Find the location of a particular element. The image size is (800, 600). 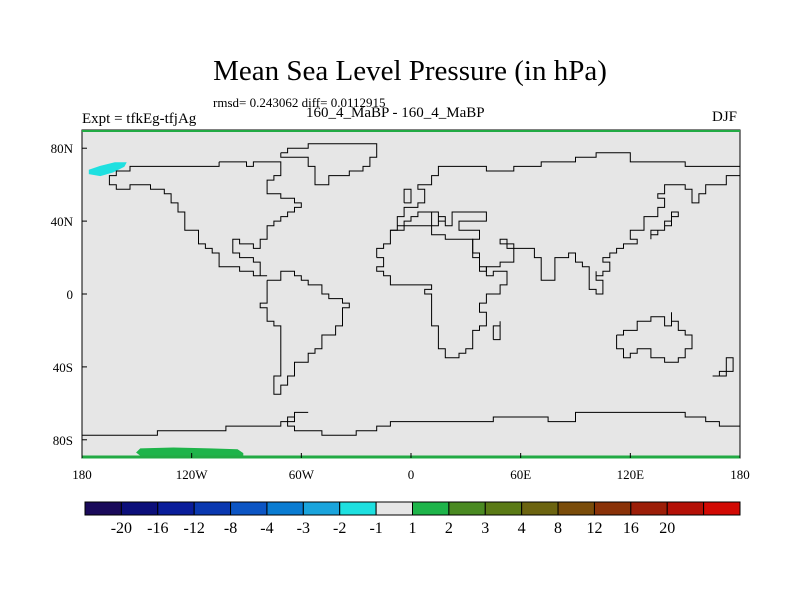

anomaly-layer is located at coordinates (166, 309).